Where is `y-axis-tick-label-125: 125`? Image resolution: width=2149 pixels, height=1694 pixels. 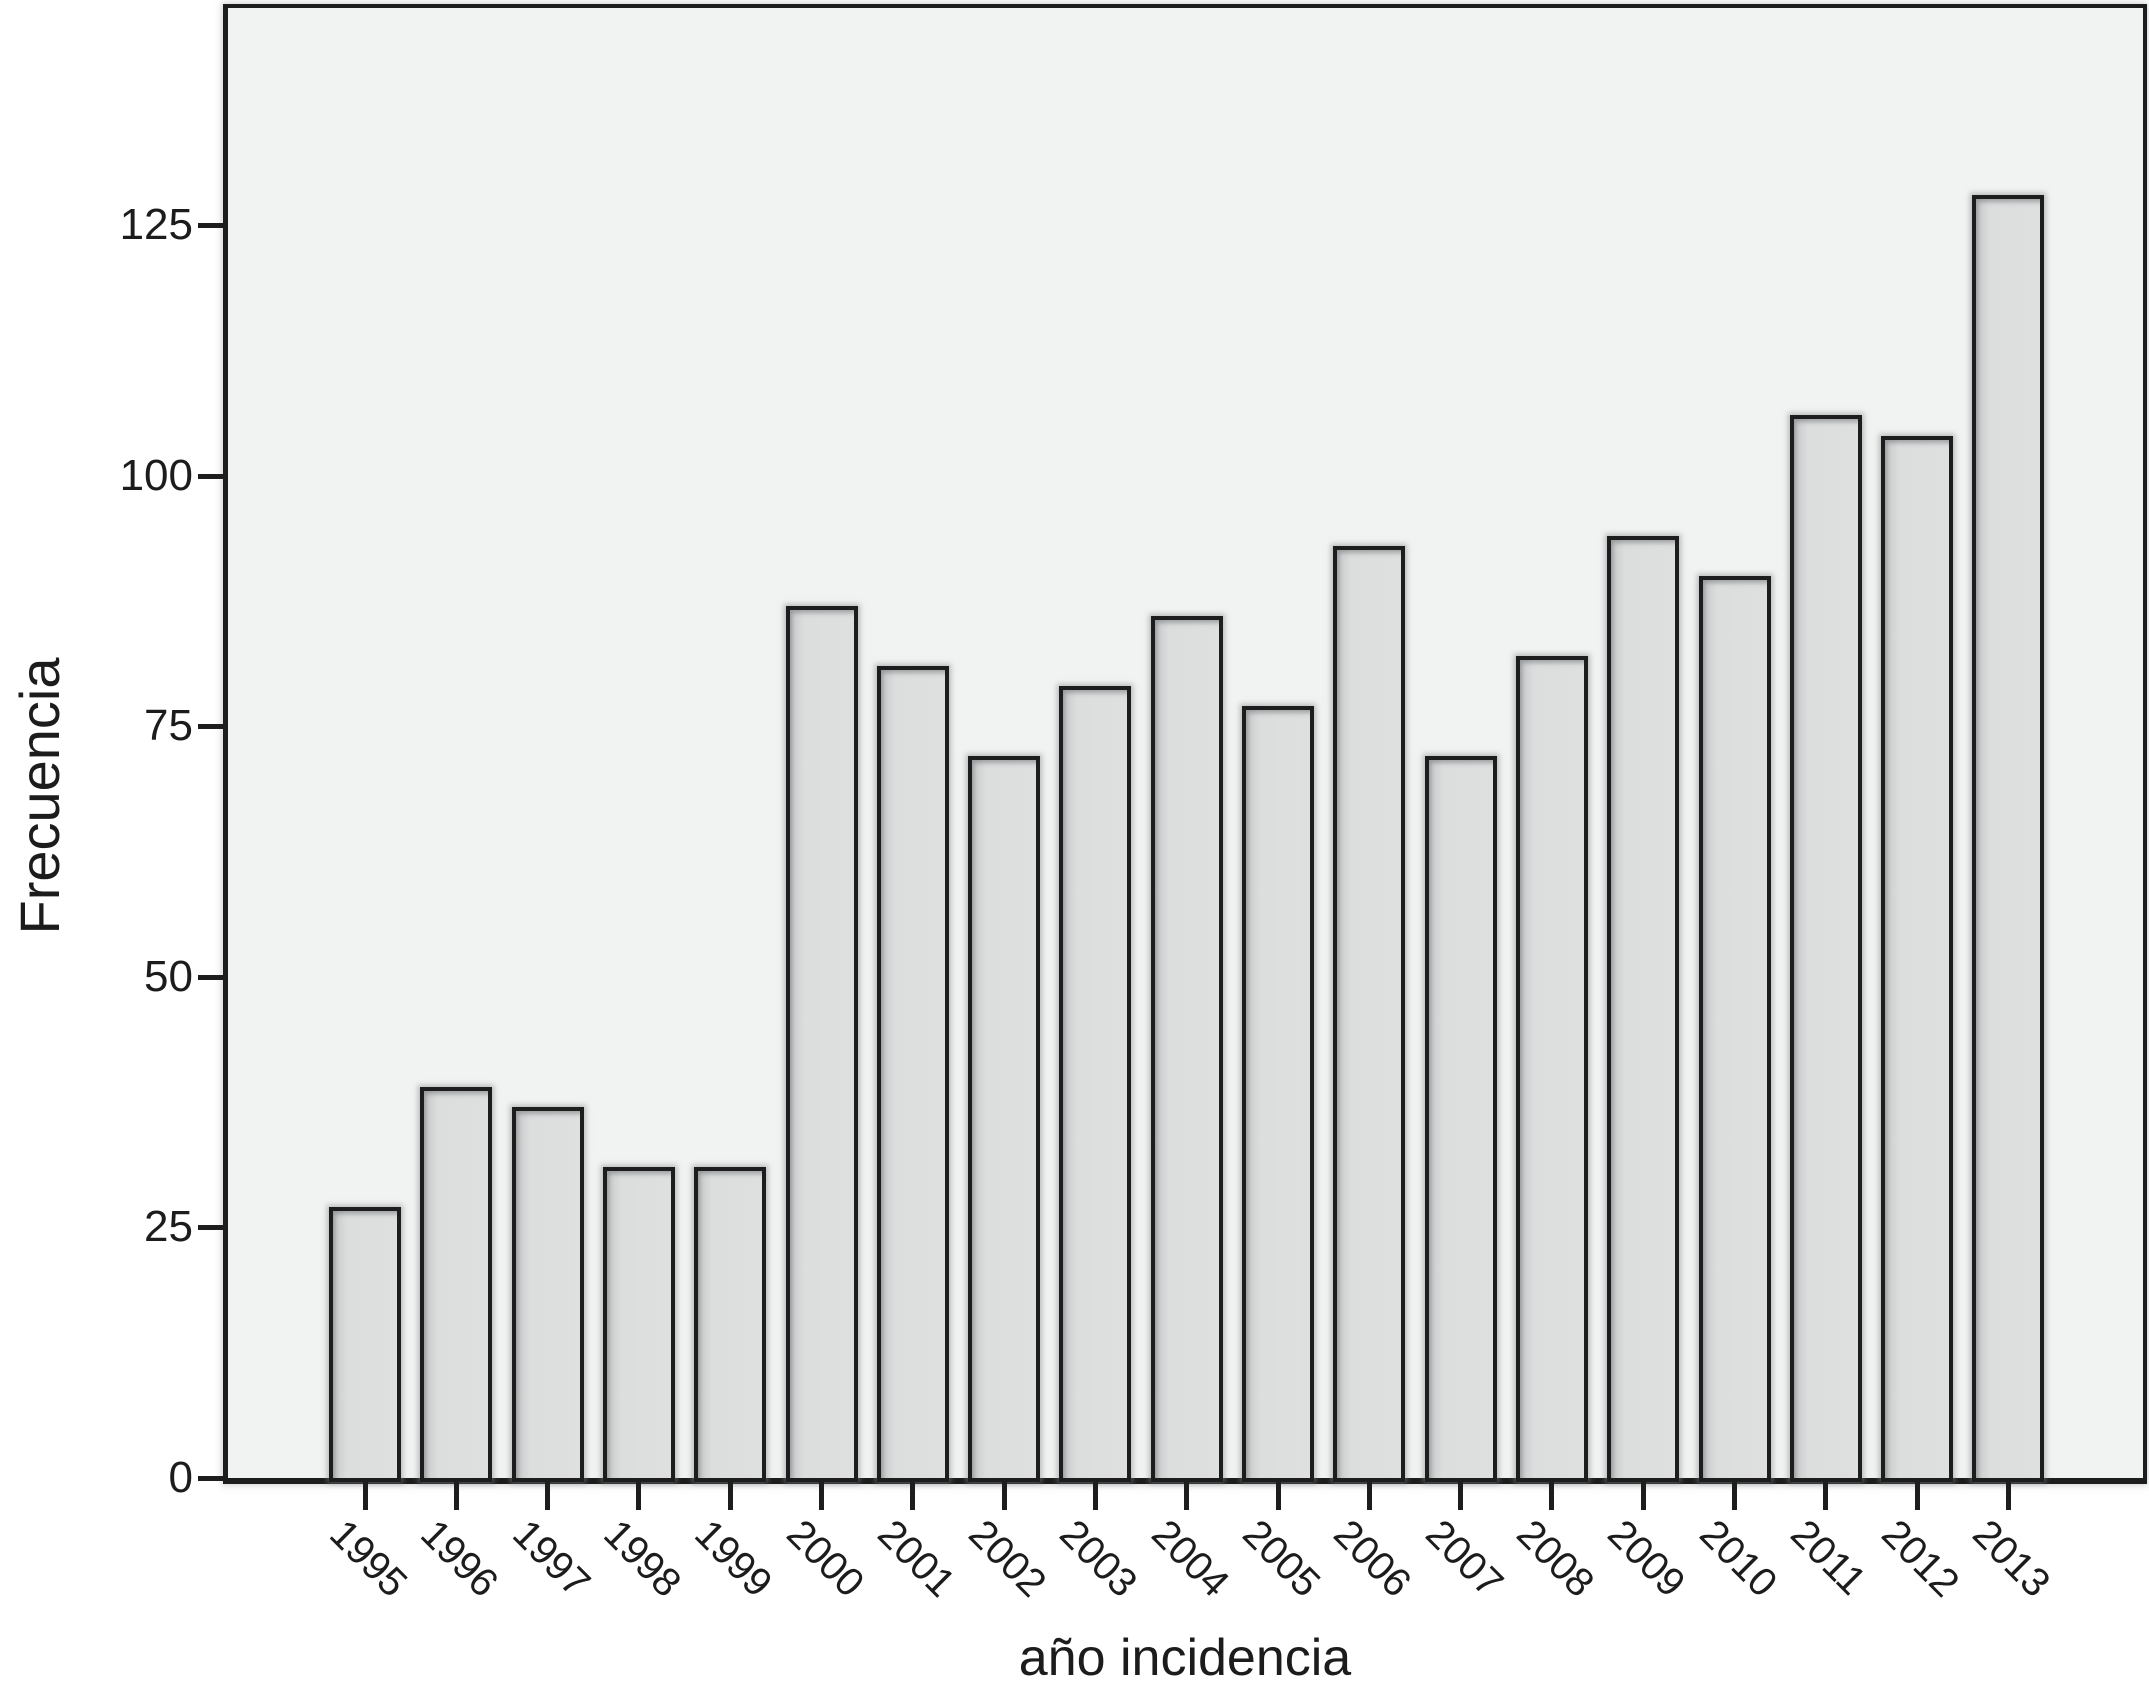 y-axis-tick-label-125: 125 is located at coordinates (156, 224).